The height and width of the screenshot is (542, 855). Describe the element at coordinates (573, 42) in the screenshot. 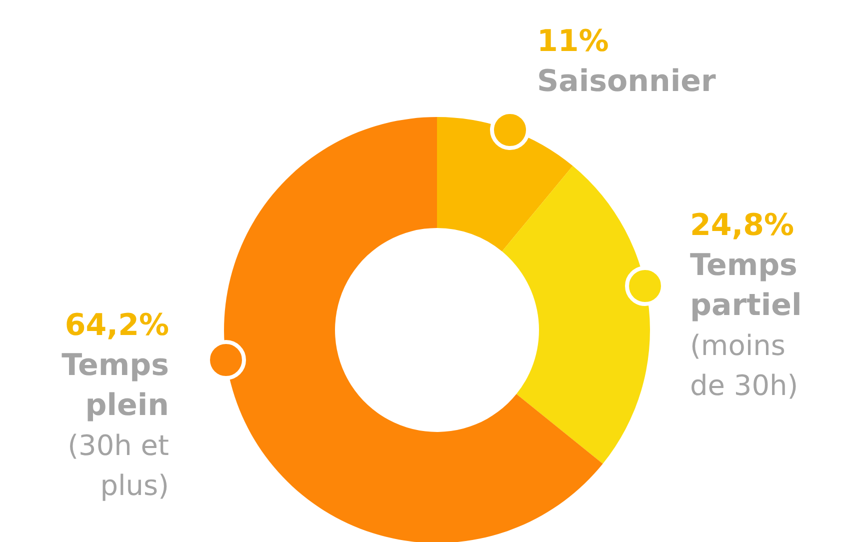

I see `data-label: 11%` at that location.